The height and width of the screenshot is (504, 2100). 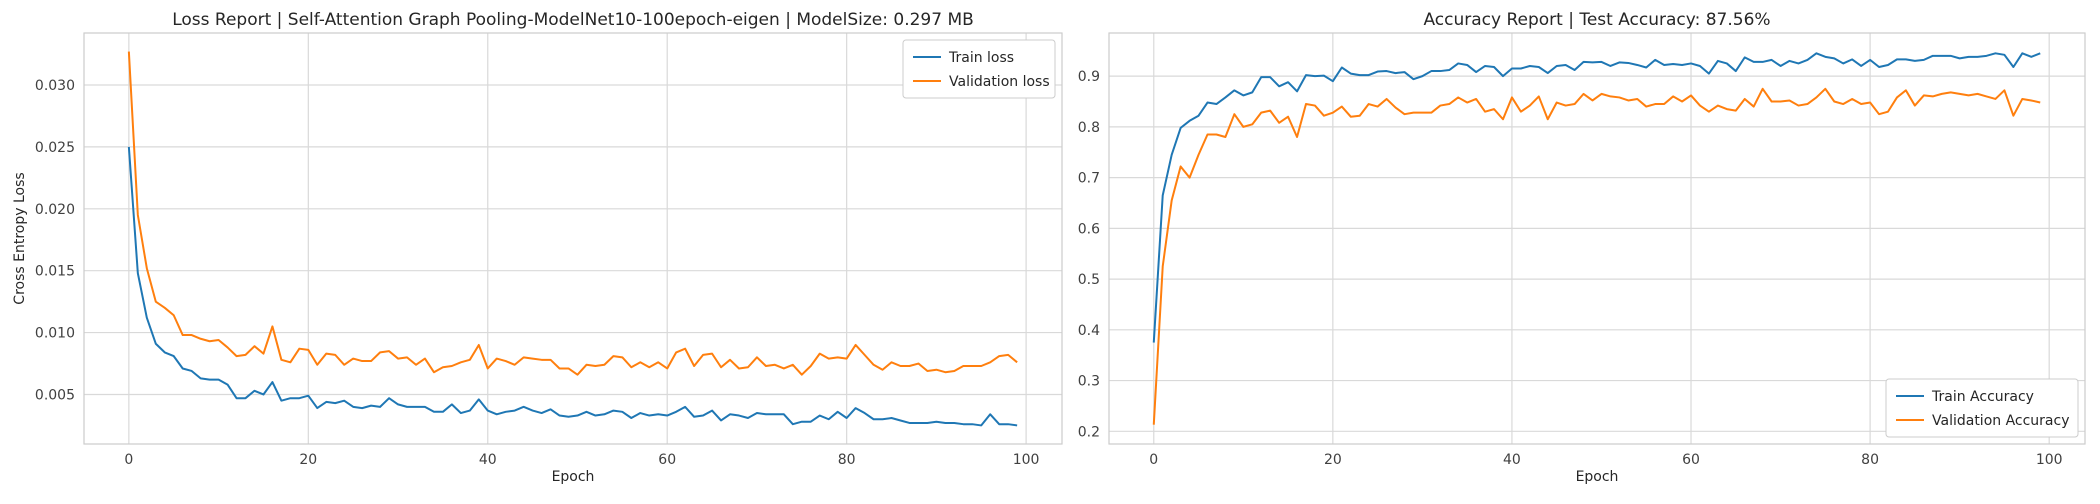 I want to click on loss-x-tick-label: 20, so click(x=308, y=460).